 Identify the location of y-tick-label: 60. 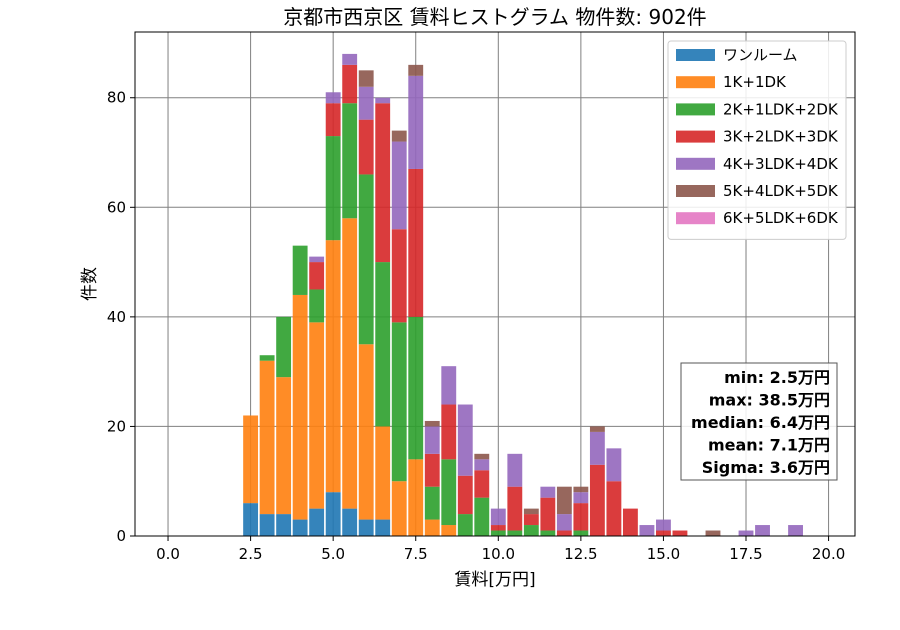
(116, 207).